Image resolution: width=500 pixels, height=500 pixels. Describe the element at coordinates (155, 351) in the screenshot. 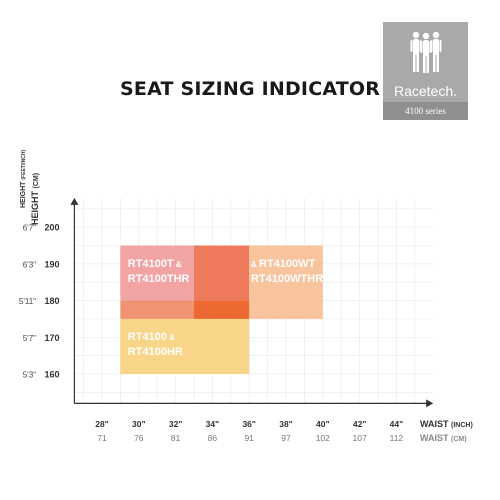

I see `region-label-line: RT4100HR` at that location.